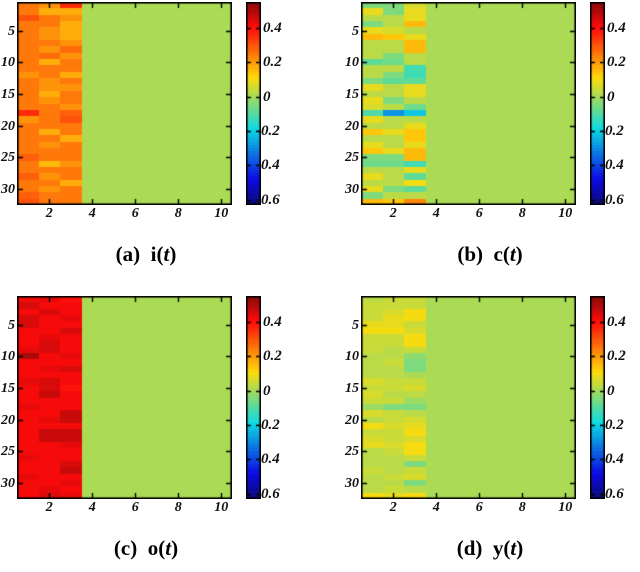 Image resolution: width=640 pixels, height=572 pixels. I want to click on subplot-caption: (b) c(t), so click(490, 254).